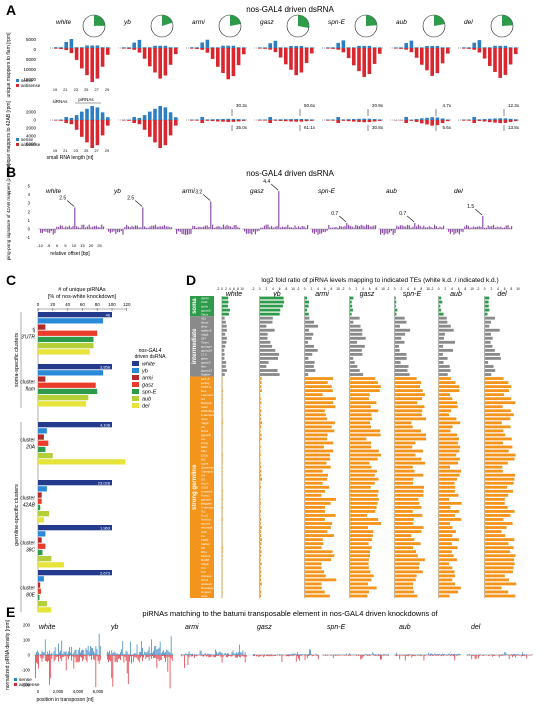 Image resolution: width=545 pixels, height=707 pixels. I want to click on cluster-name: cluster, so click(27, 383).